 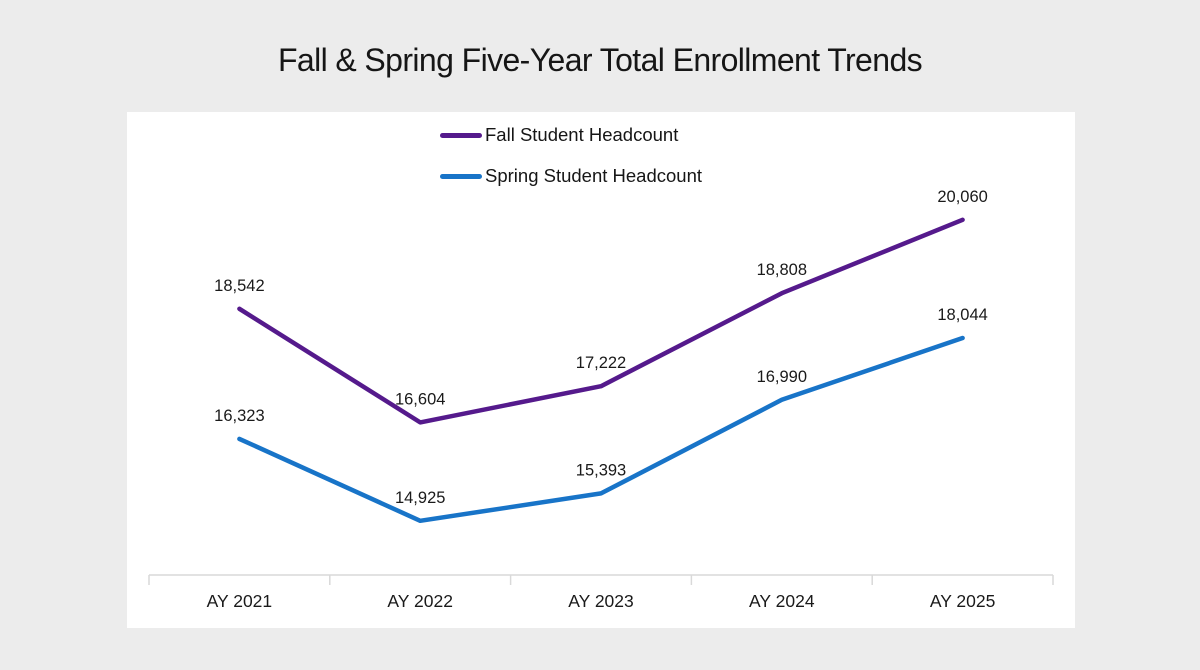 I want to click on x-tick-label: AY 2025, so click(x=963, y=601).